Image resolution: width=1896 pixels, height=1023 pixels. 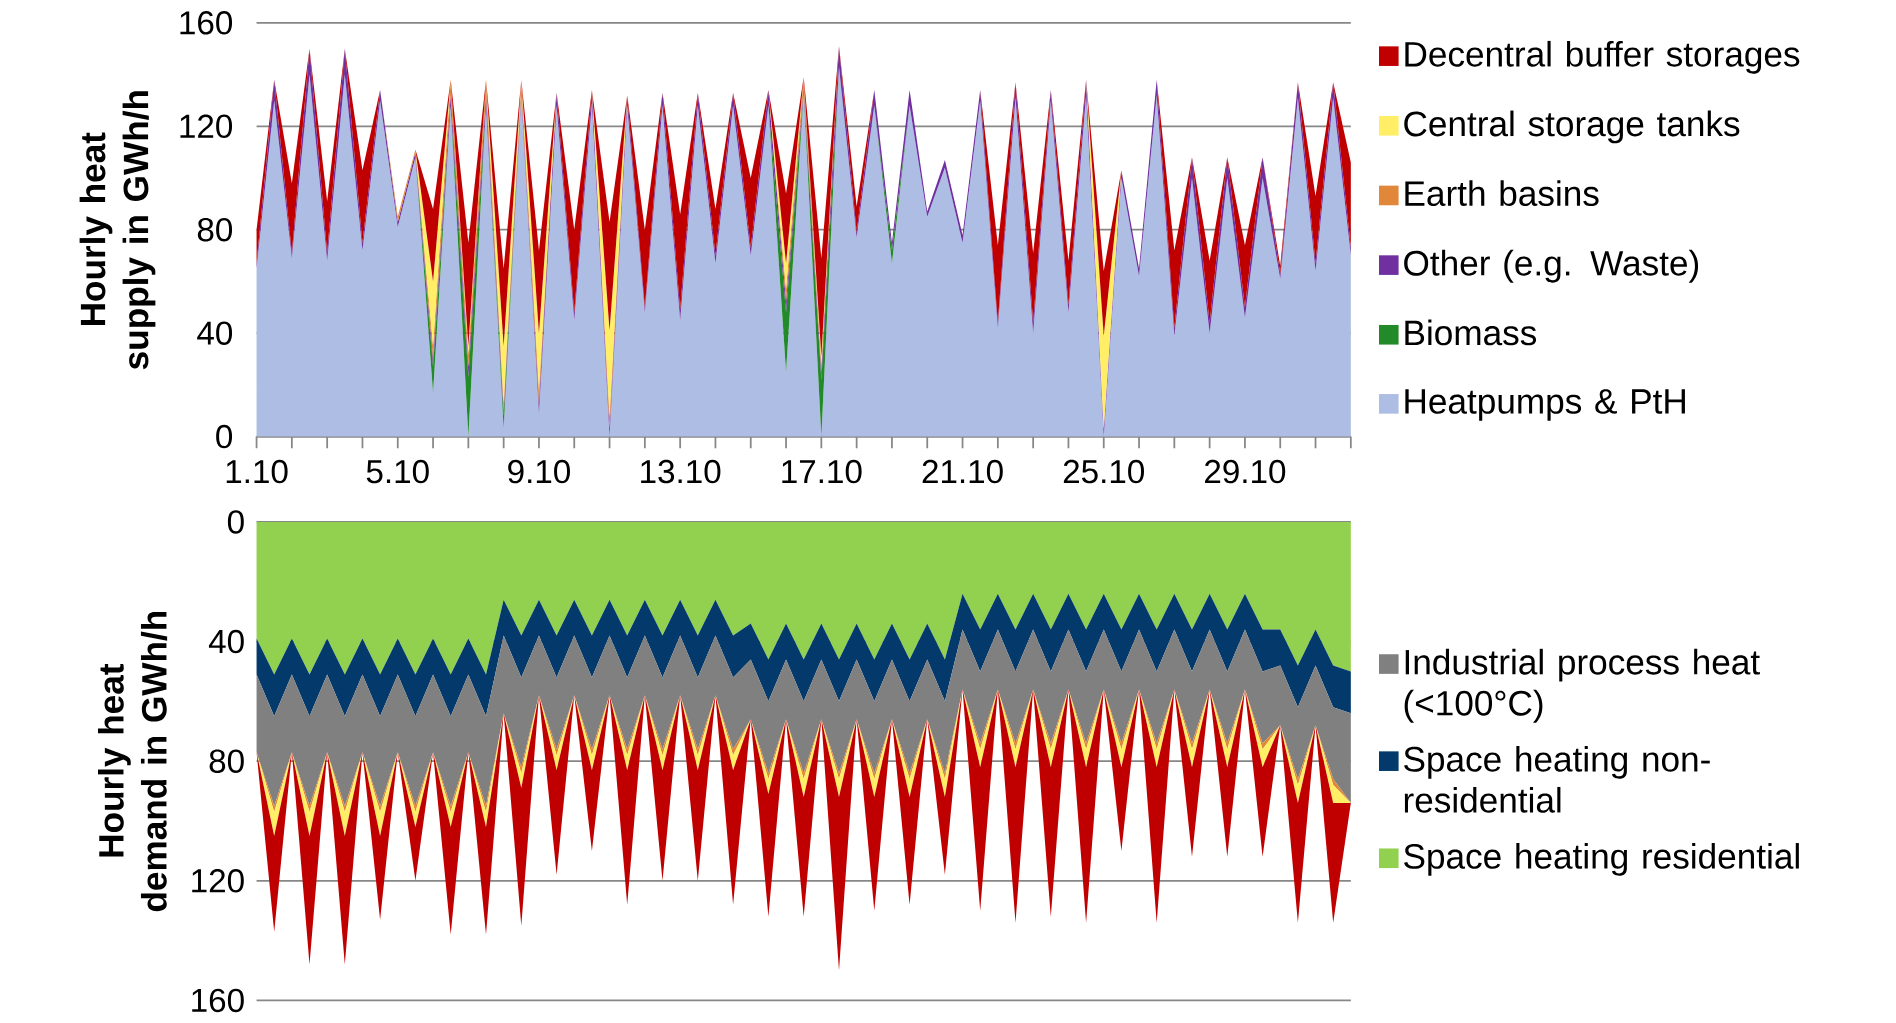 I want to click on x-tick-label: 25.10, so click(x=1103, y=471).